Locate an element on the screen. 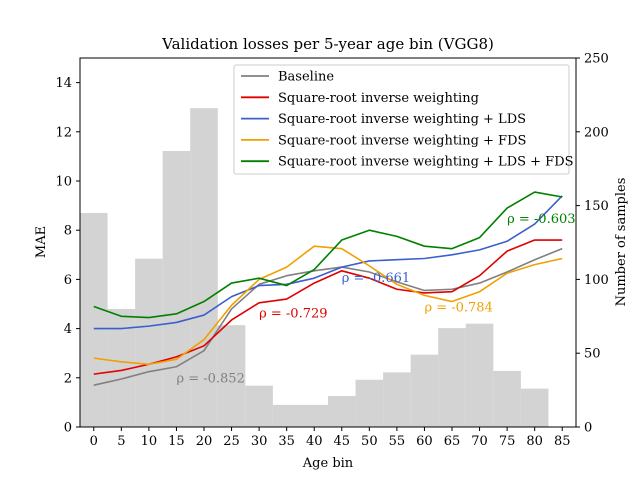 The width and height of the screenshot is (640, 485). rho-annotation: ρ = -0.603 is located at coordinates (541, 219).